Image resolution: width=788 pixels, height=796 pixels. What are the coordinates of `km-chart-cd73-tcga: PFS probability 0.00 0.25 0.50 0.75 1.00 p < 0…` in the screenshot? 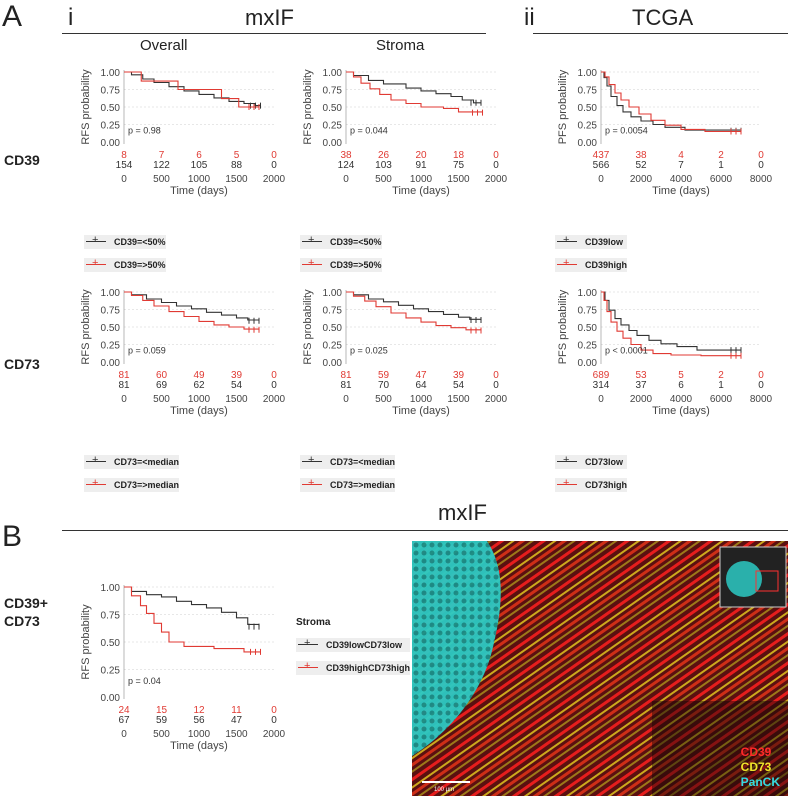 It's located at (665, 352).